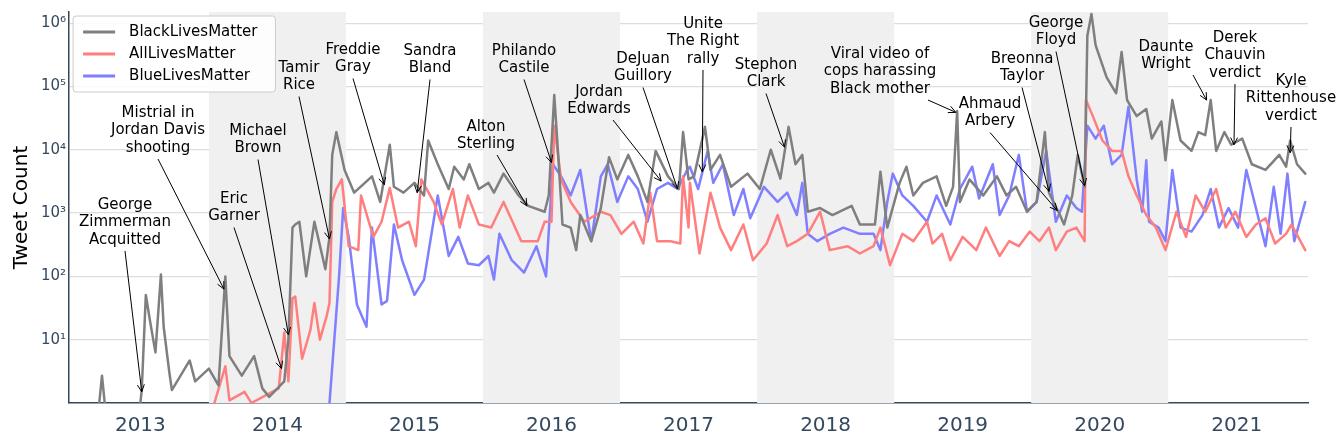 Image resolution: width=1339 pixels, height=441 pixels. What do you see at coordinates (1166, 54) in the screenshot?
I see `annotation: Daunte Wright` at bounding box center [1166, 54].